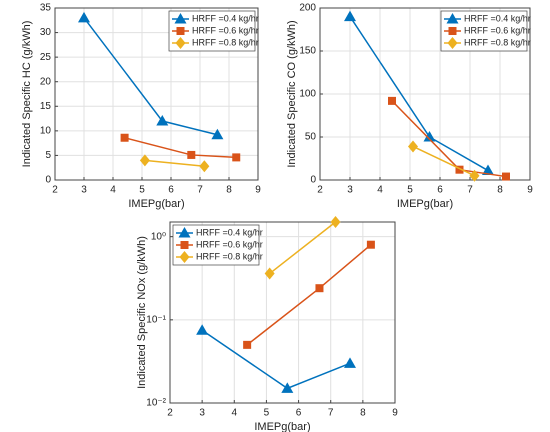 Image resolution: width=550 pixels, height=432 pixels. I want to click on y-tick-label: 50, so click(311, 137).